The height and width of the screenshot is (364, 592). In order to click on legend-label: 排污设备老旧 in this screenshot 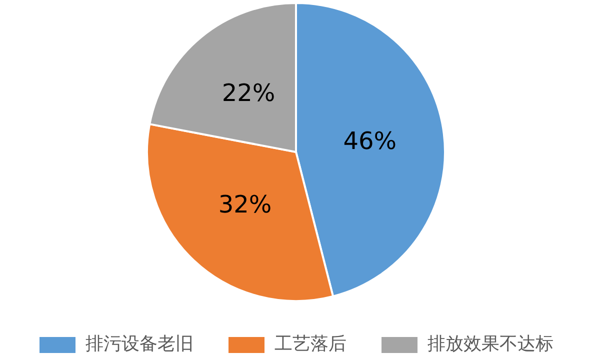, I will do `click(140, 344)`.